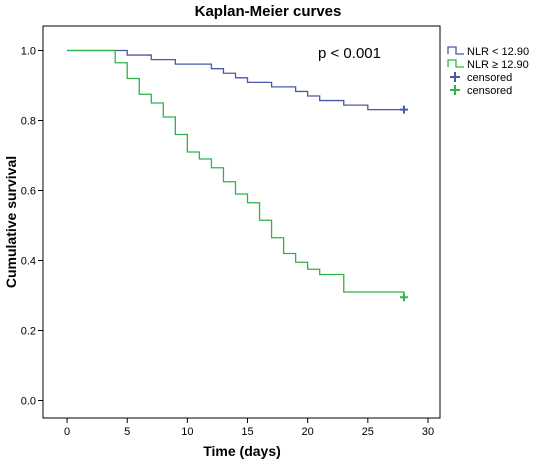 The height and width of the screenshot is (465, 536). What do you see at coordinates (28, 192) in the screenshot?
I see `y-tick-label: 0.6` at bounding box center [28, 192].